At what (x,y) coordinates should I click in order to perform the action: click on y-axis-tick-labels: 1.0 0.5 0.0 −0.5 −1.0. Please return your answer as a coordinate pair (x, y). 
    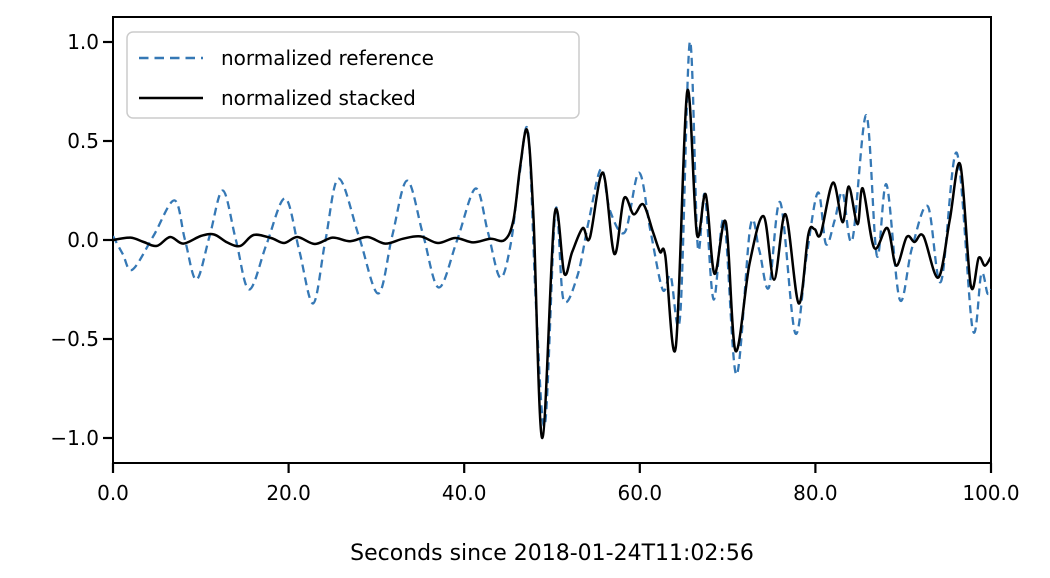
    Looking at the image, I should click on (74, 240).